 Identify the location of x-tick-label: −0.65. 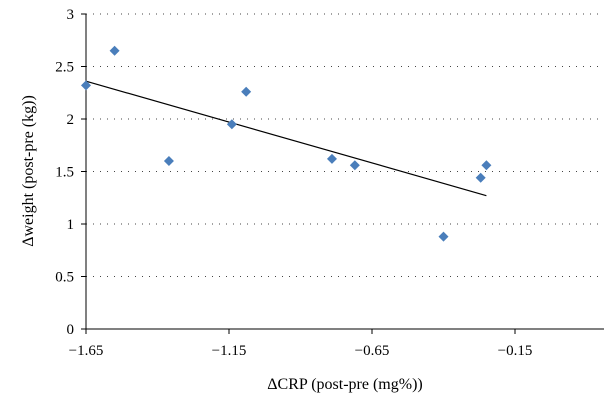
(372, 351).